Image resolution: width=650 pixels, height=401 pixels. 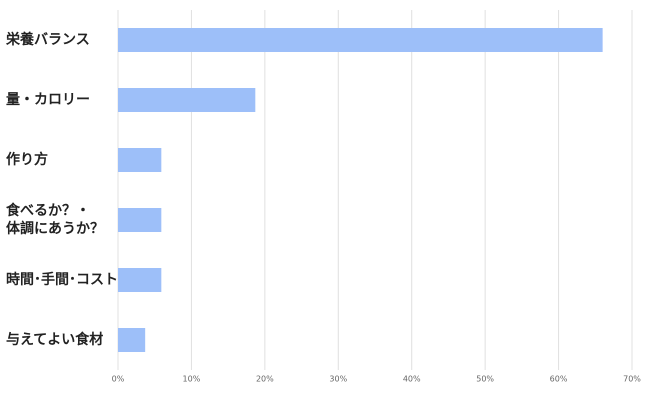 I want to click on y-tick-label: 栄養バランス, so click(x=47, y=39).